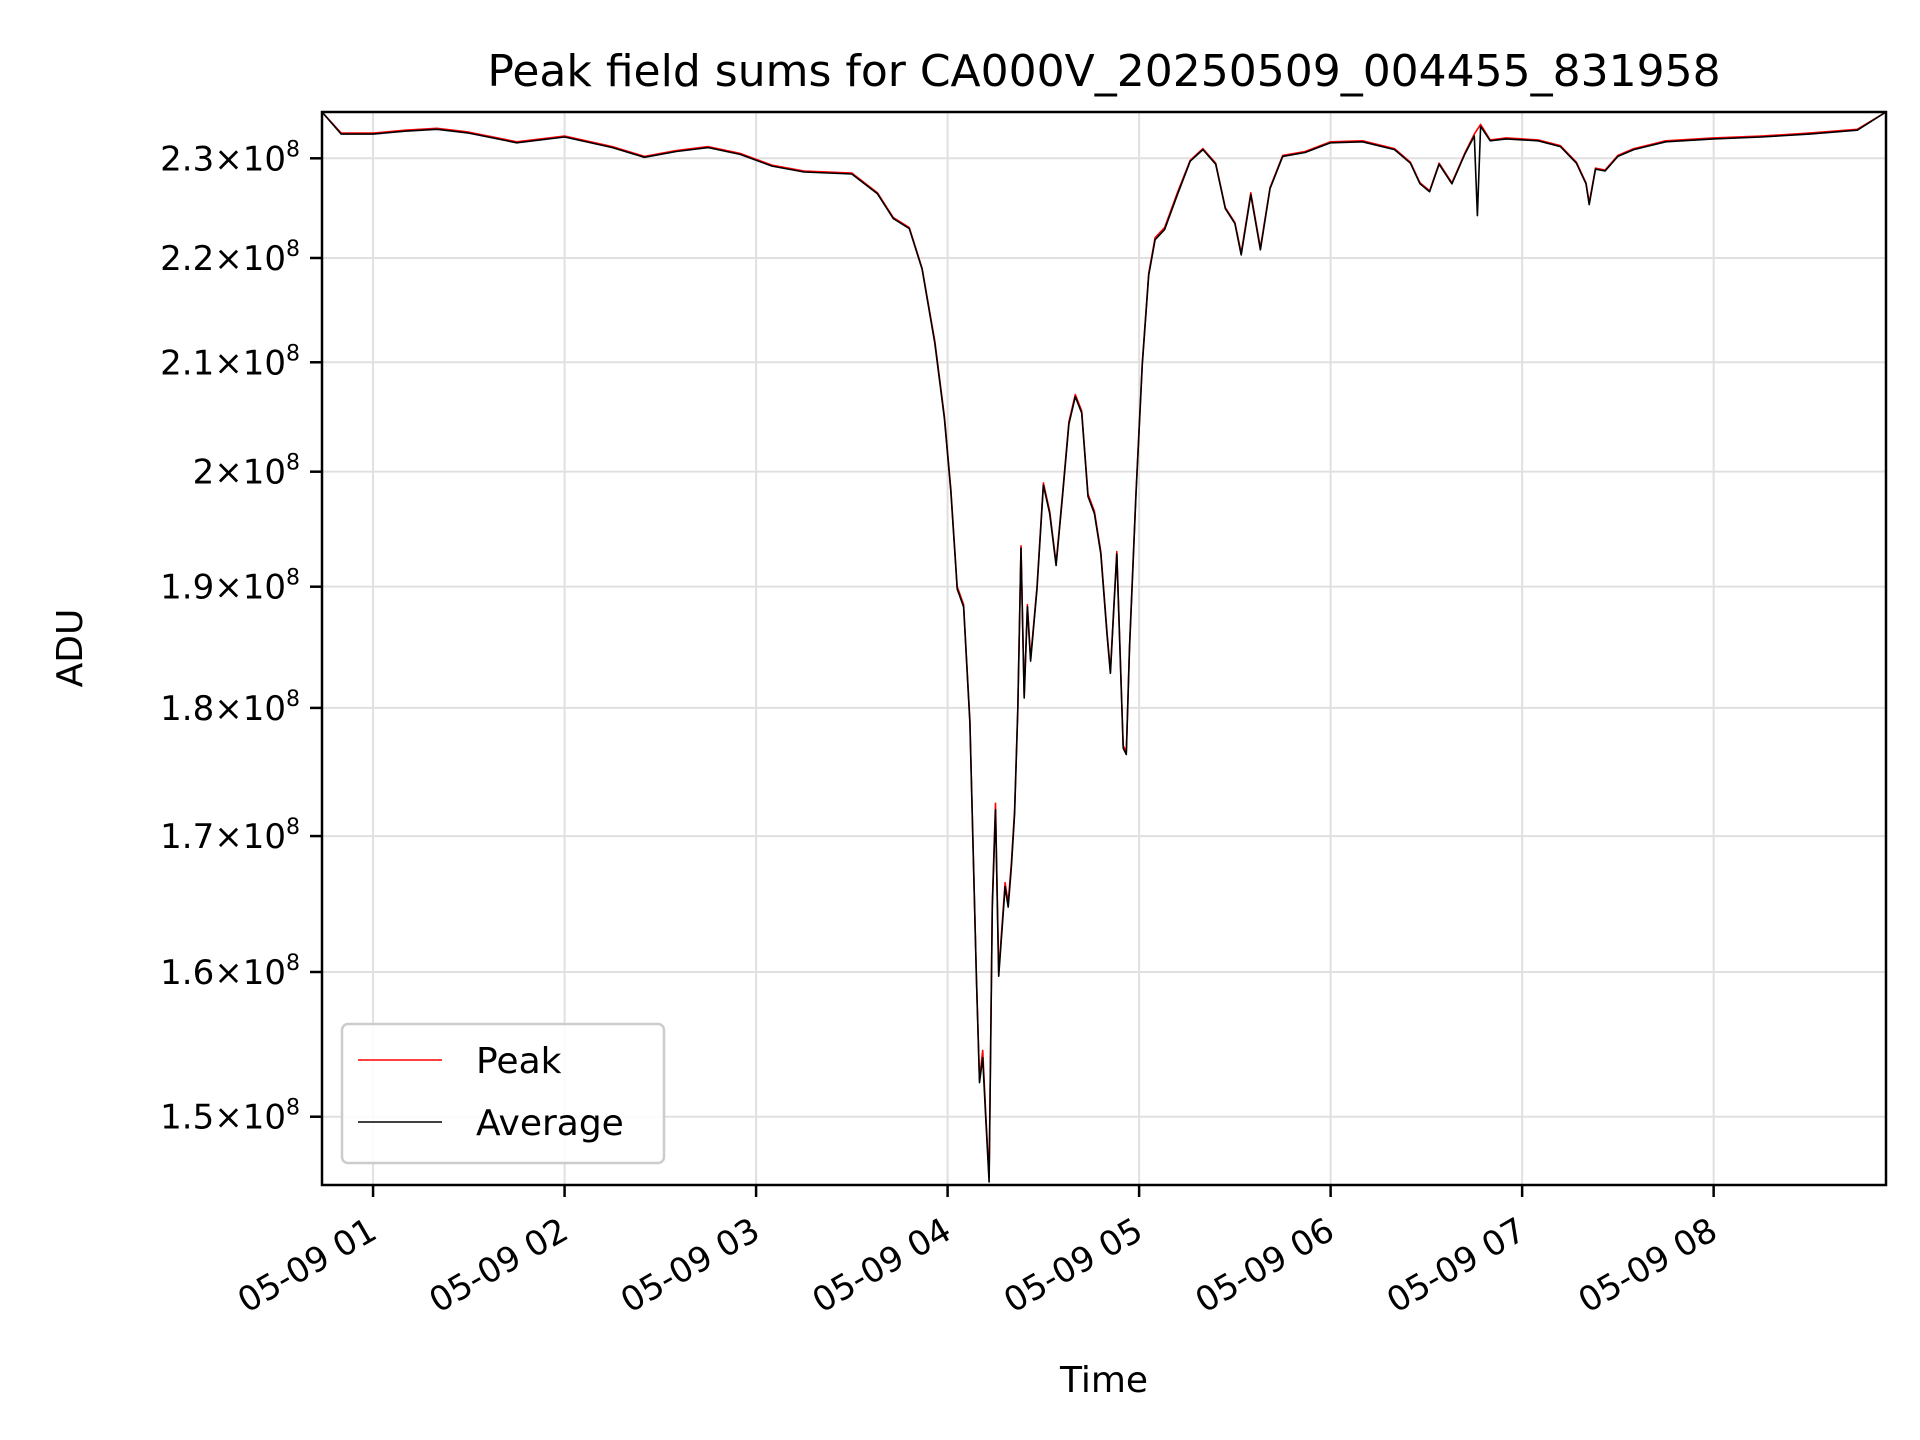  I want to click on legend-box, so click(503, 1093).